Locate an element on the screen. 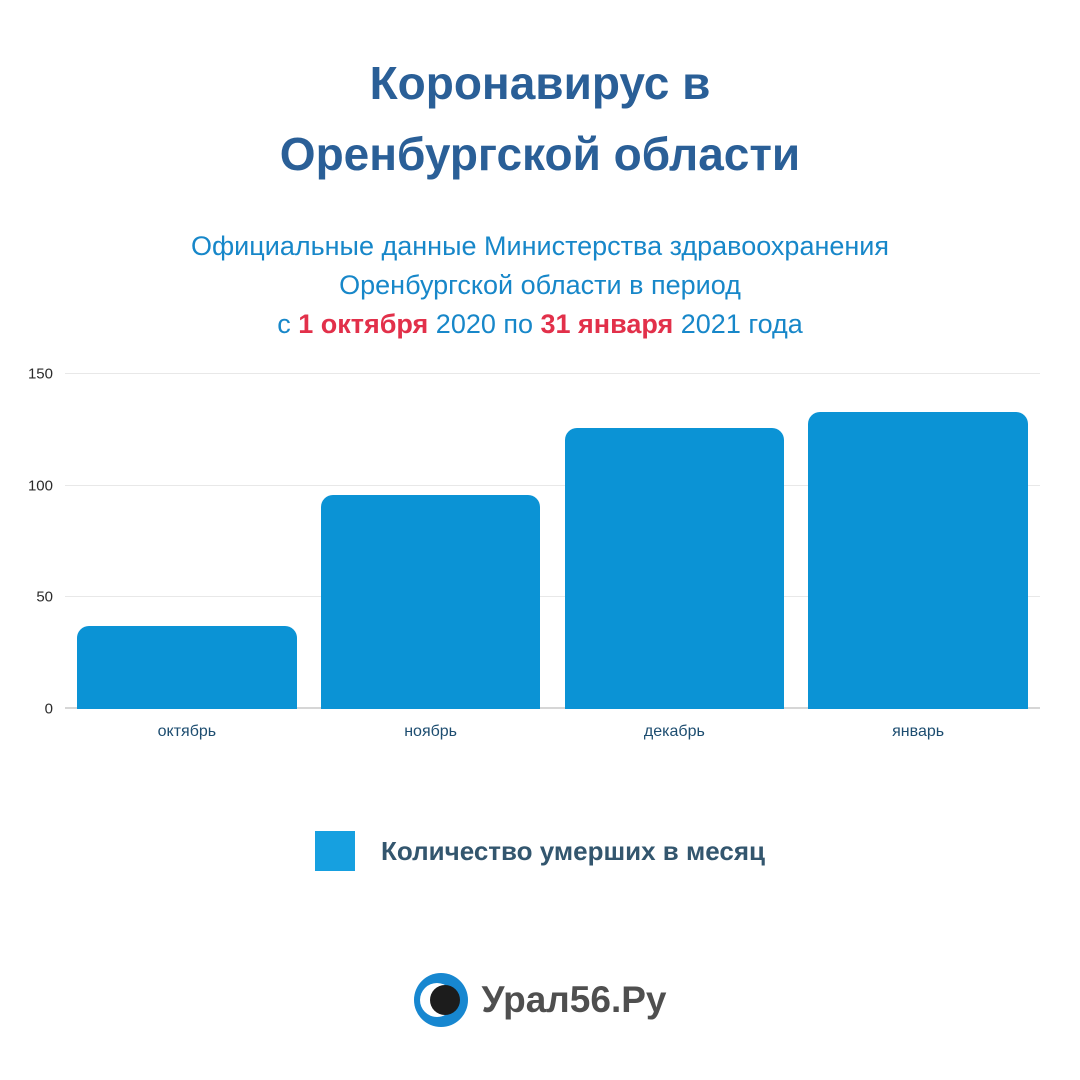 The width and height of the screenshot is (1080, 1080). legend-label: Количество умерших в месяц is located at coordinates (573, 850).